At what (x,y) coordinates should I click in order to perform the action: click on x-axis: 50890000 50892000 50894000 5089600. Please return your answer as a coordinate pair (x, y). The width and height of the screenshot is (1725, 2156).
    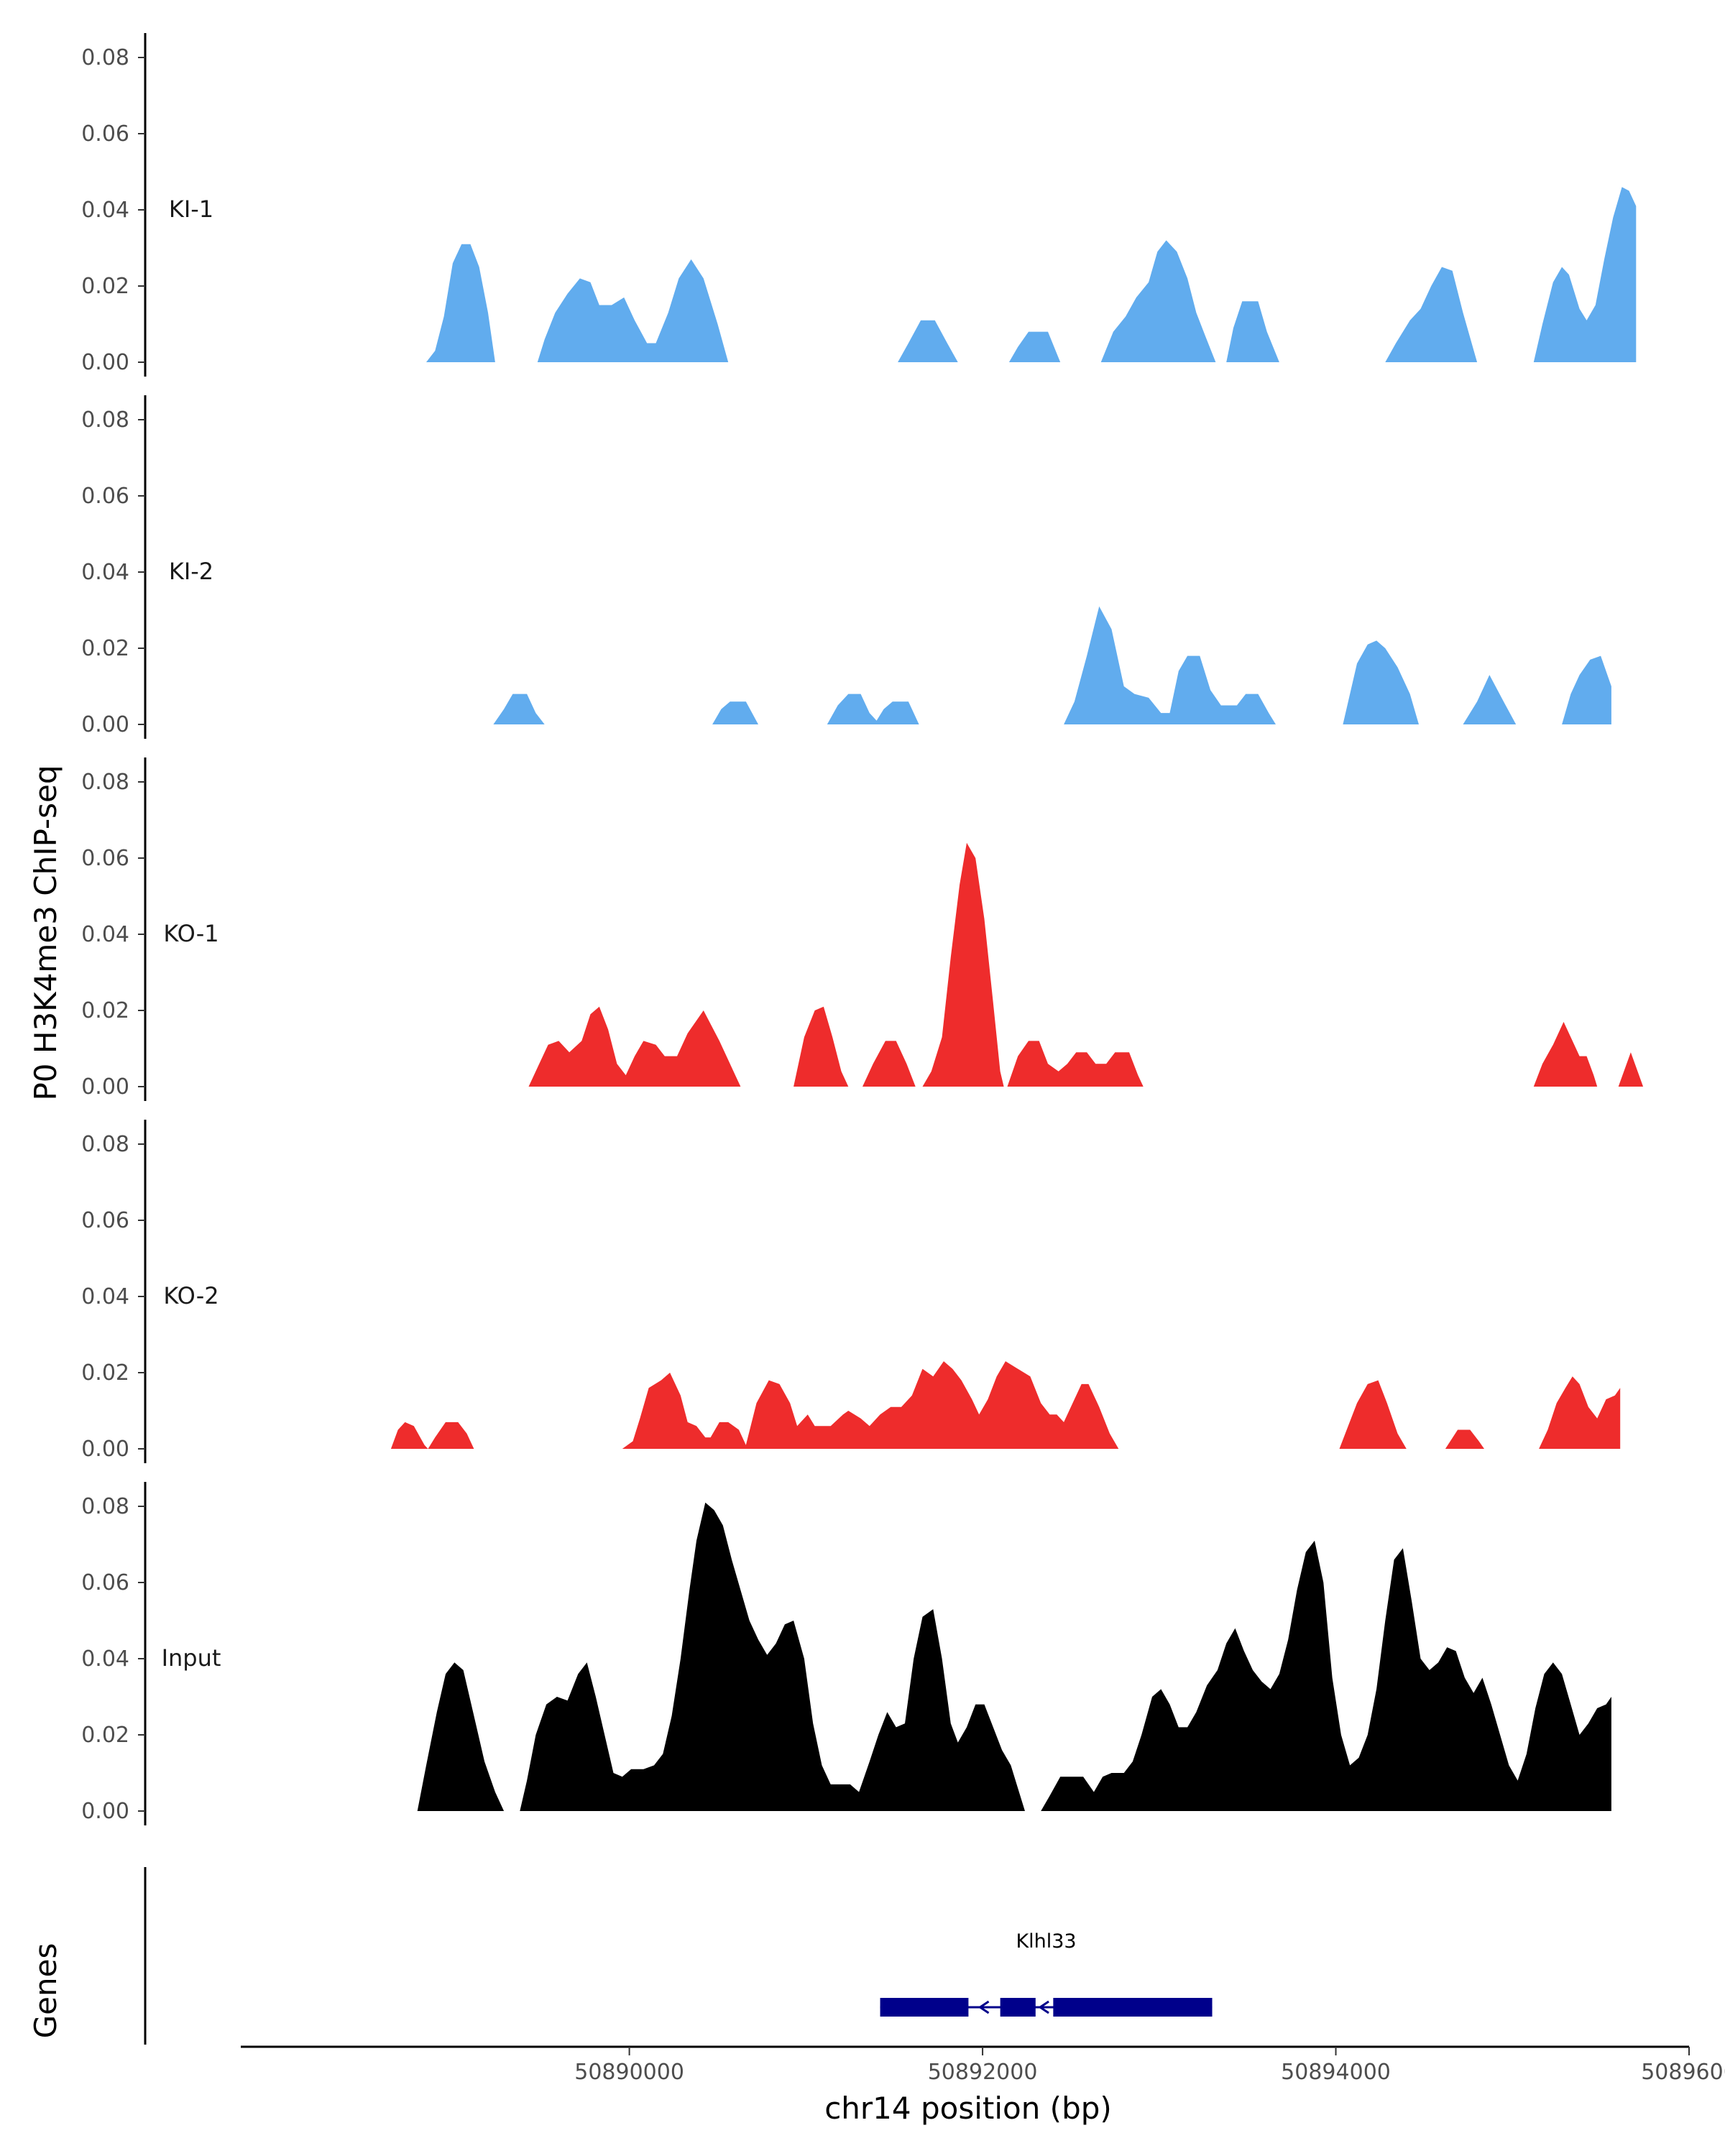
    Looking at the image, I should click on (983, 2065).